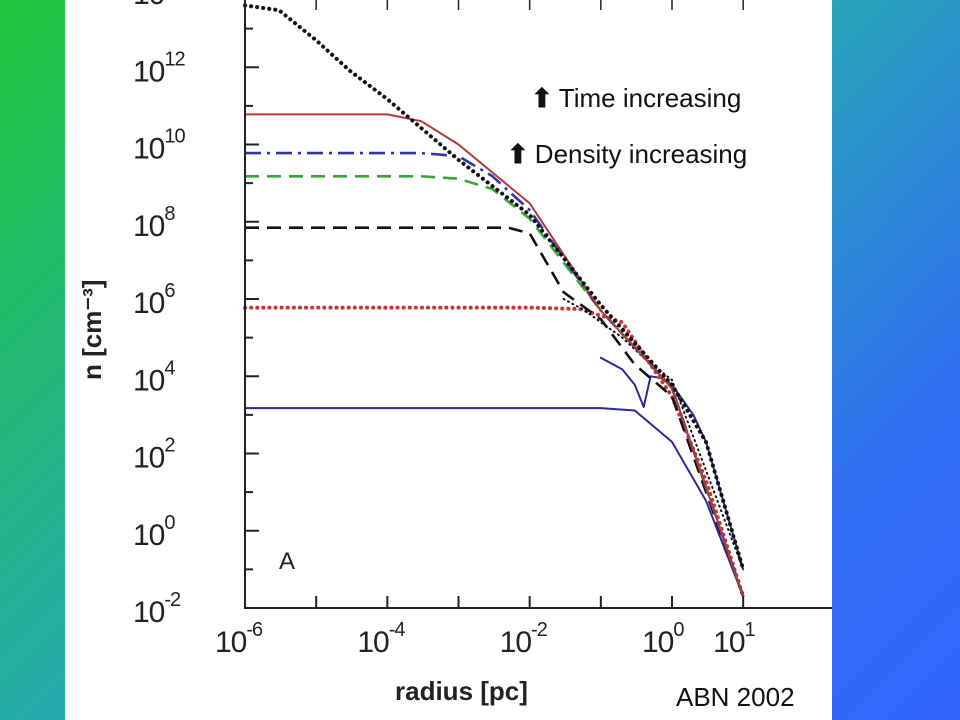 This screenshot has width=960, height=720. I want to click on credit-label: ABN 2002, so click(735, 697).